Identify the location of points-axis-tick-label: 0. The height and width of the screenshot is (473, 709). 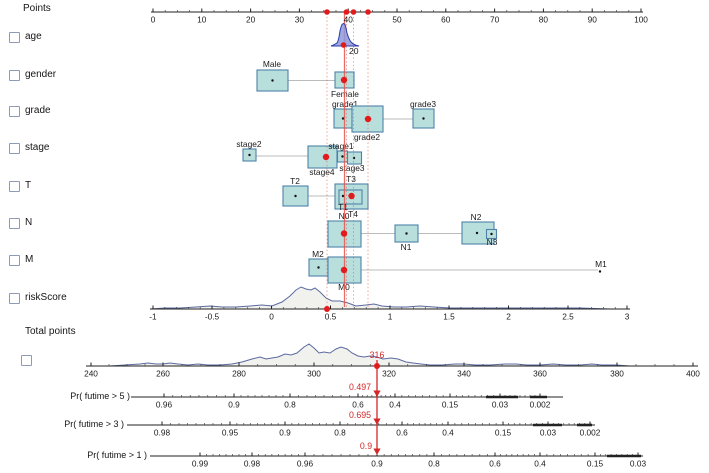
(153, 20).